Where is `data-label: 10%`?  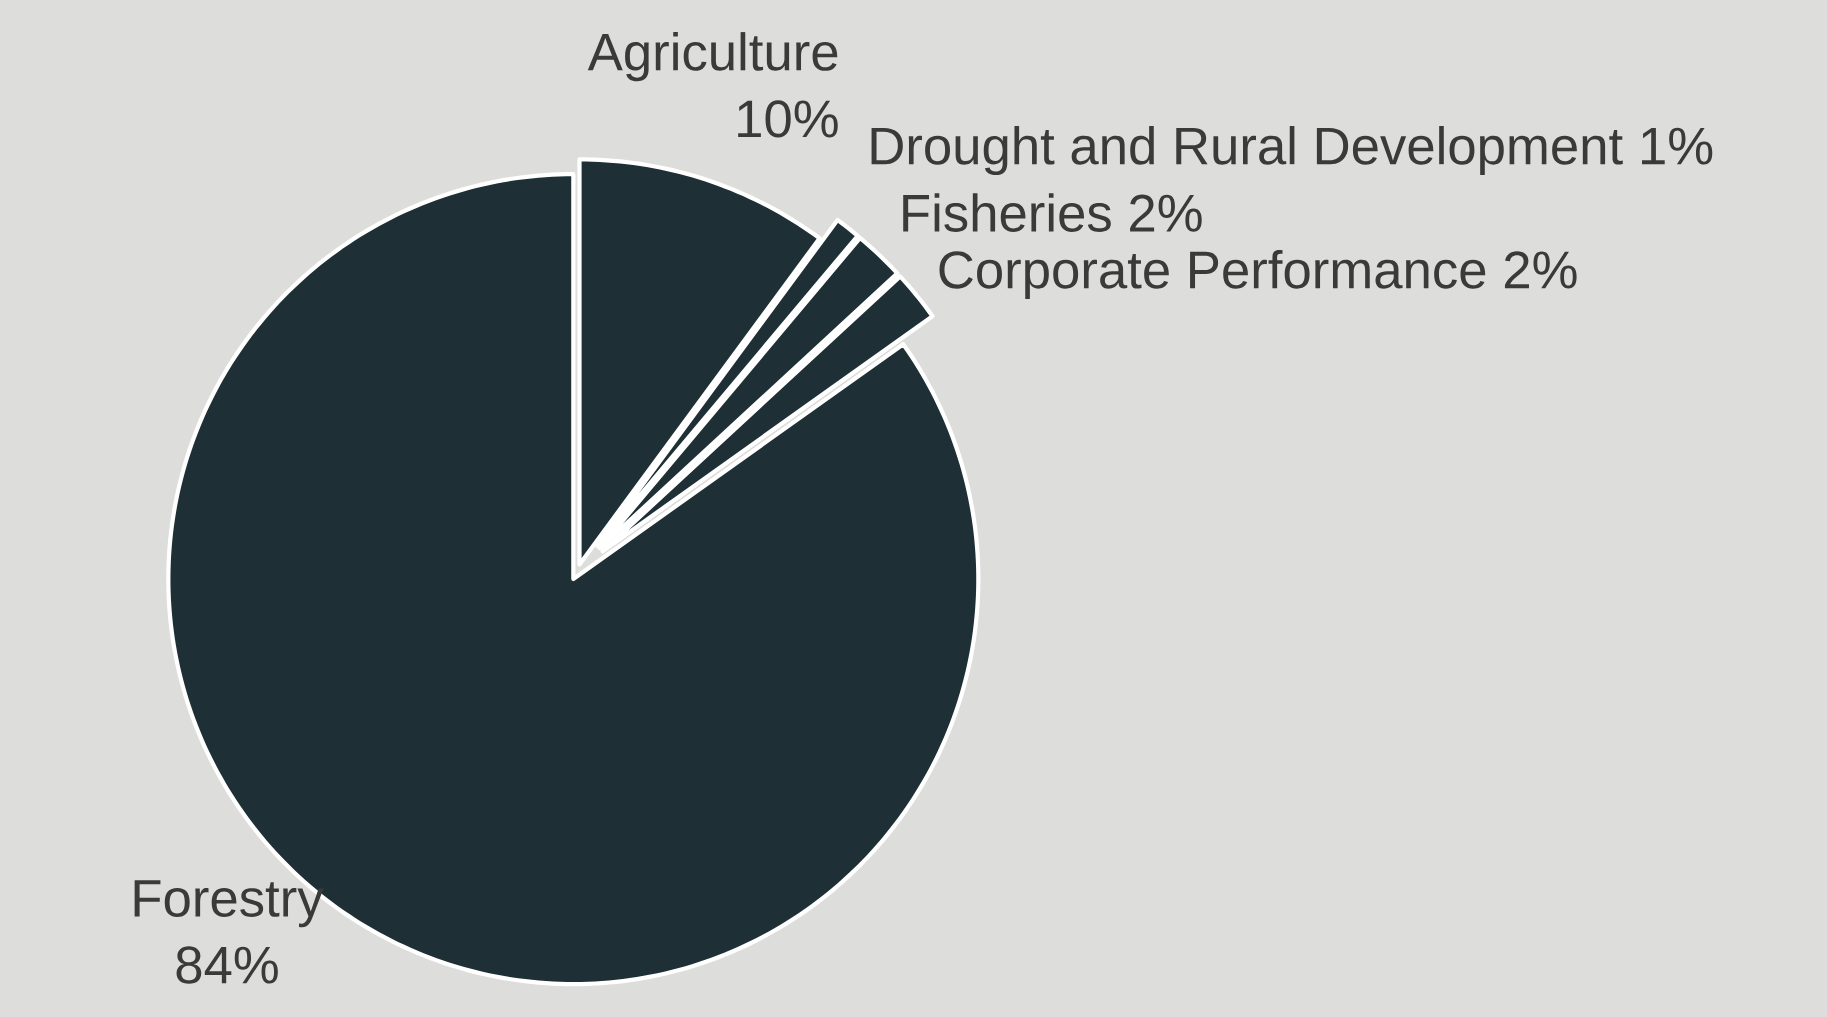 data-label: 10% is located at coordinates (788, 119).